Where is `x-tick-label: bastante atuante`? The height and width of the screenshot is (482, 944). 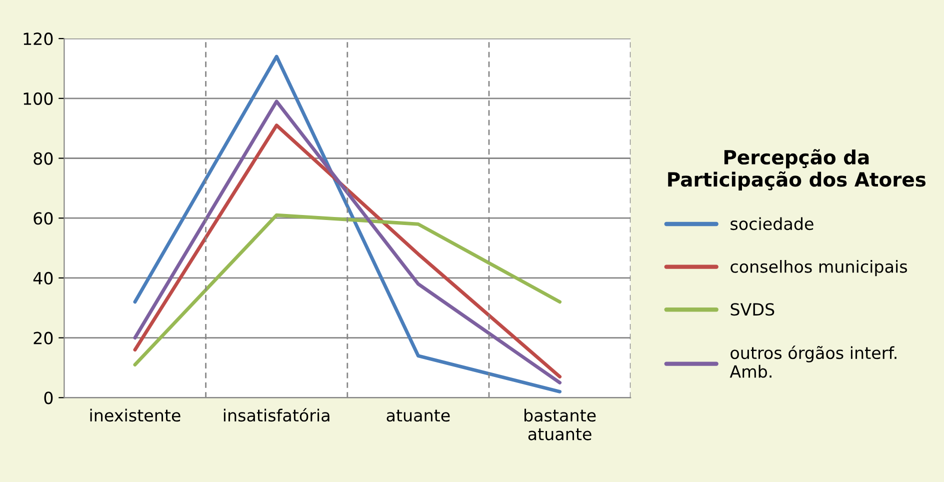
x-tick-label: bastante atuante is located at coordinates (560, 424).